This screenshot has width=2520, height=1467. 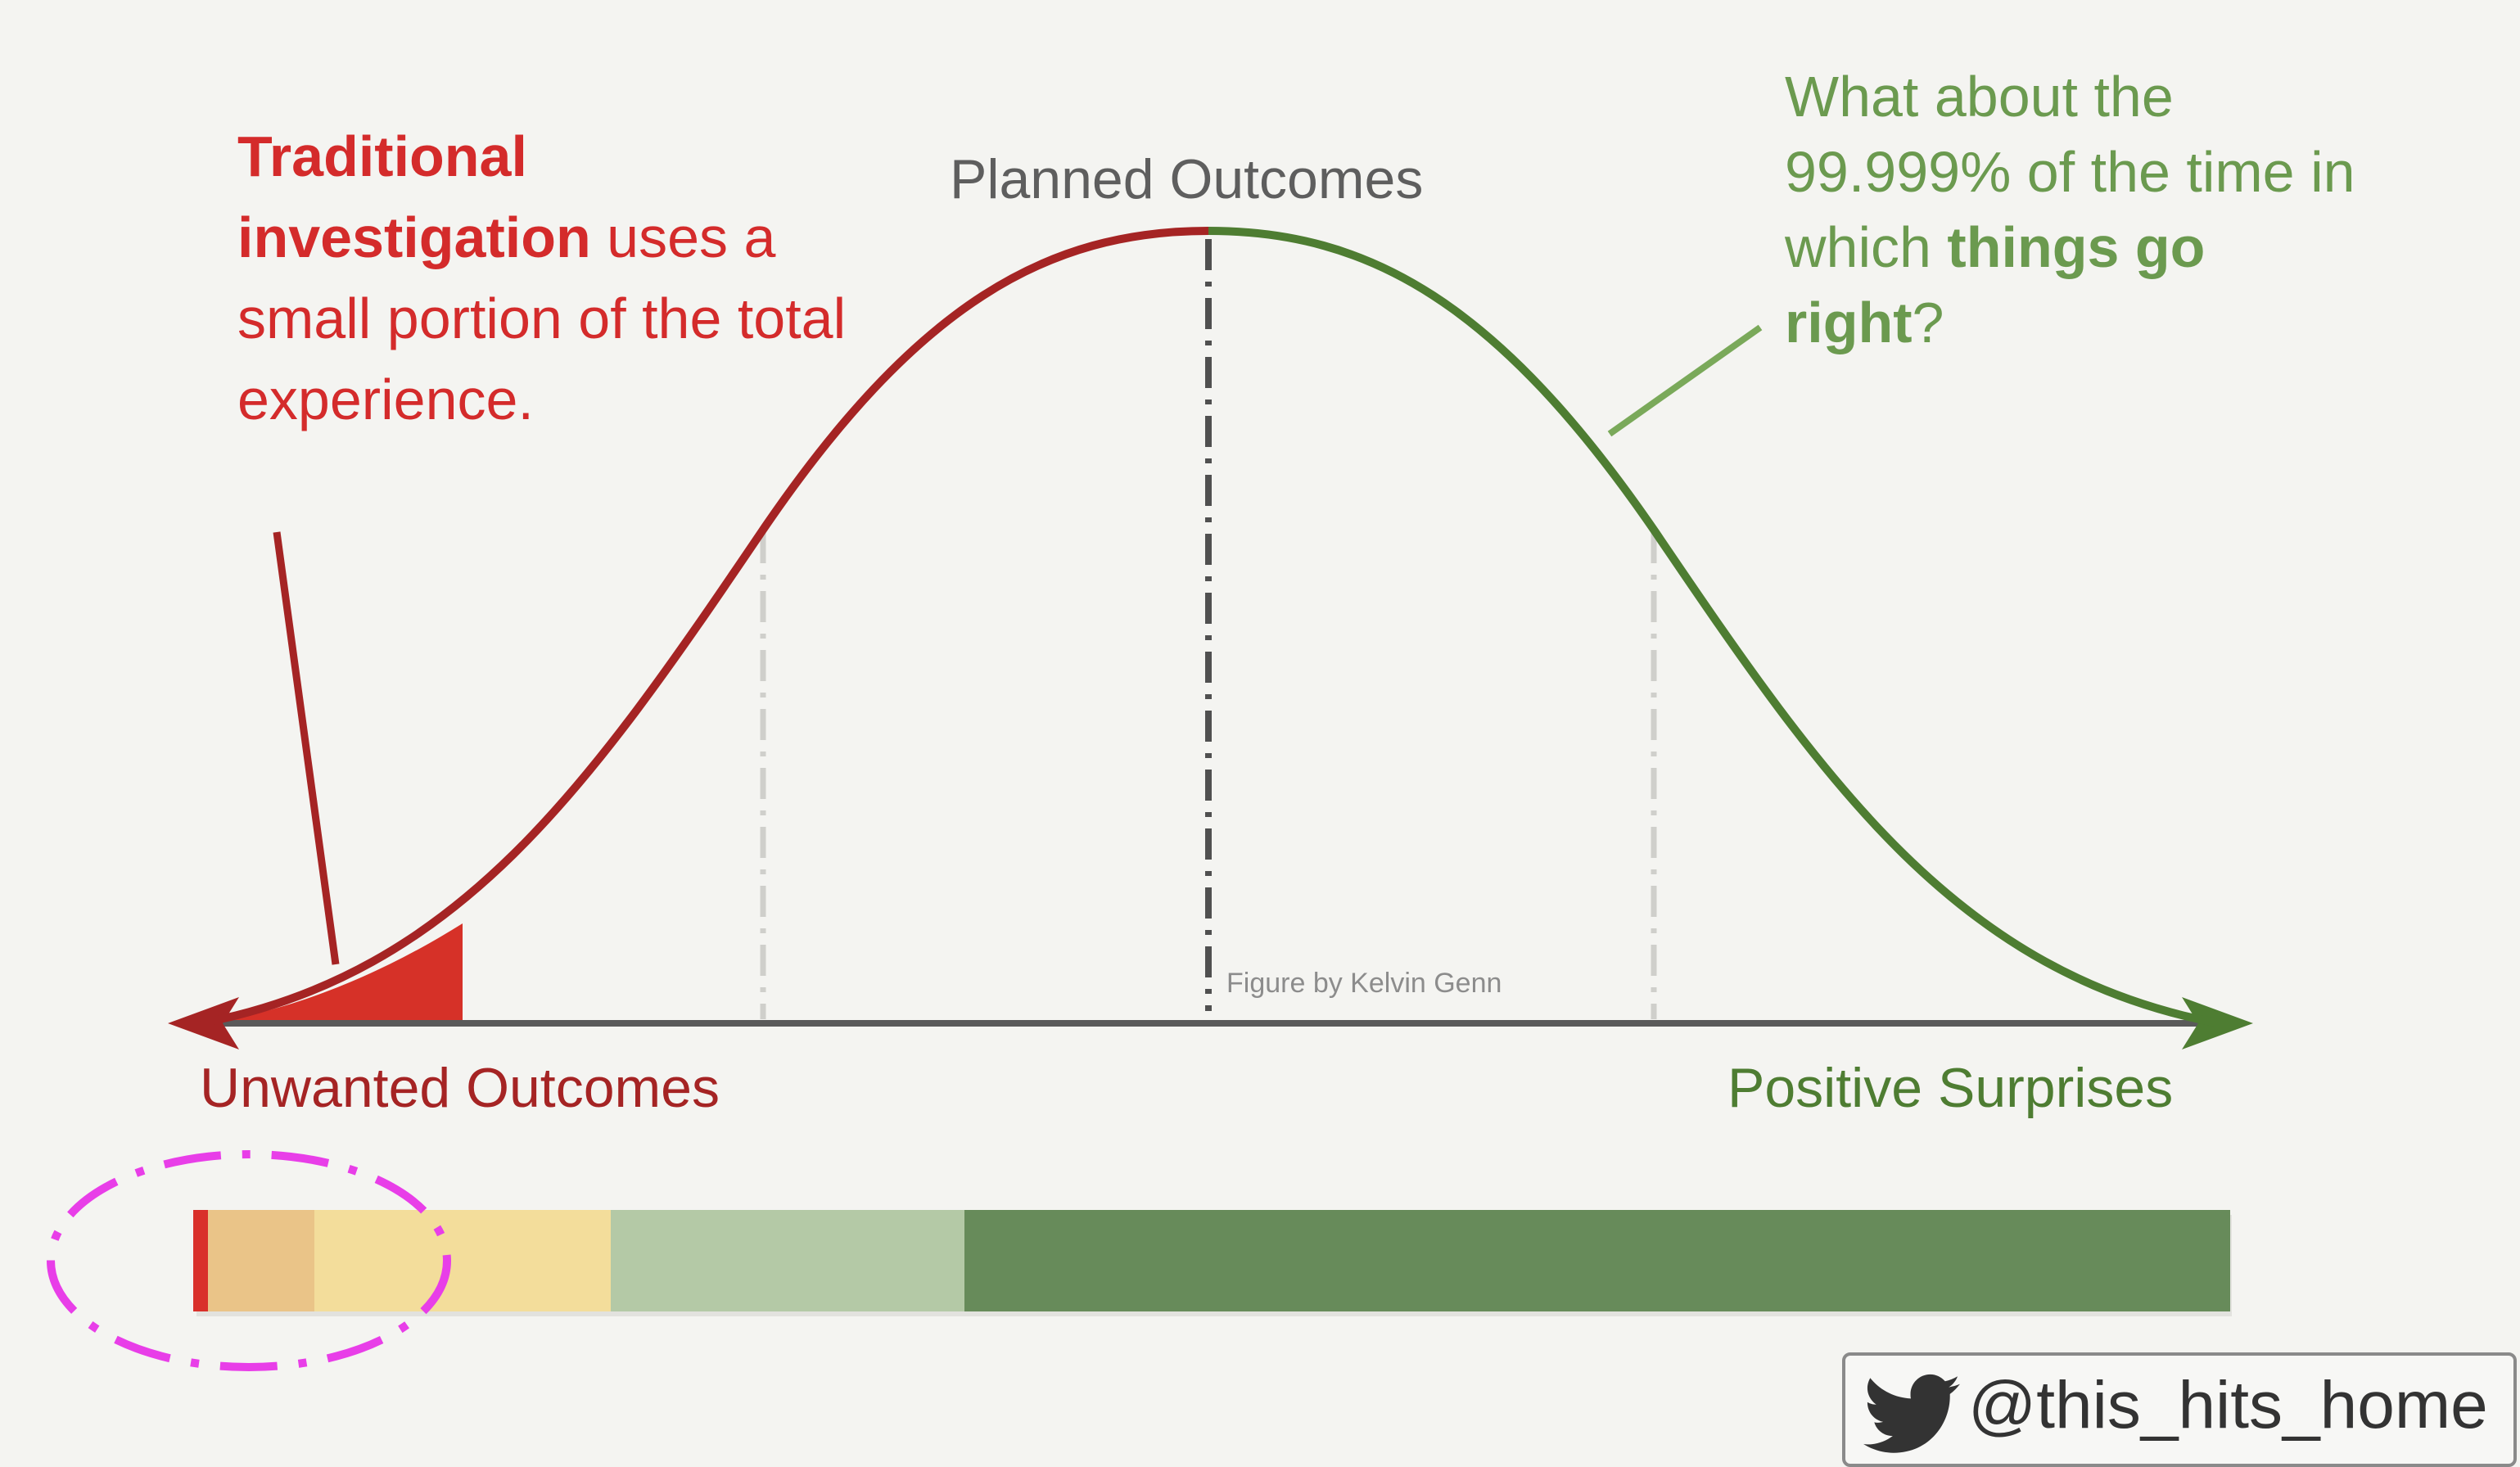 I want to click on investigation-tail-area, so click(x=334, y=973).